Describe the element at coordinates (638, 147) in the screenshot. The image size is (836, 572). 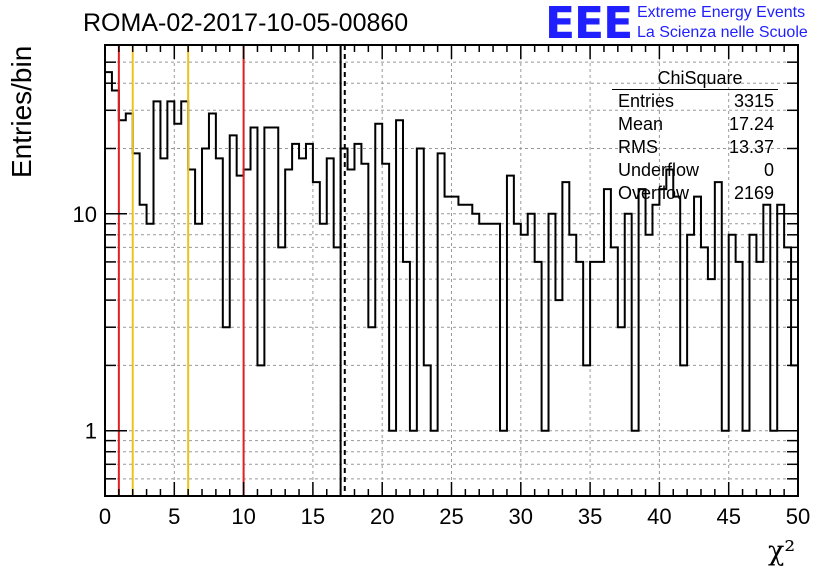
I see `stats-label: RMS` at that location.